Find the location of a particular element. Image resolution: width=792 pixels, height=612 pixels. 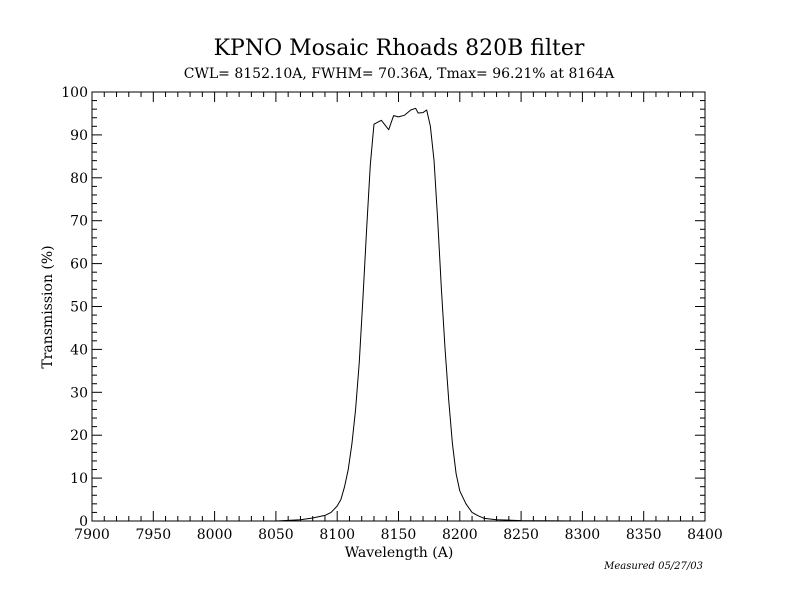

x-tick-label: 8350 is located at coordinates (644, 535).